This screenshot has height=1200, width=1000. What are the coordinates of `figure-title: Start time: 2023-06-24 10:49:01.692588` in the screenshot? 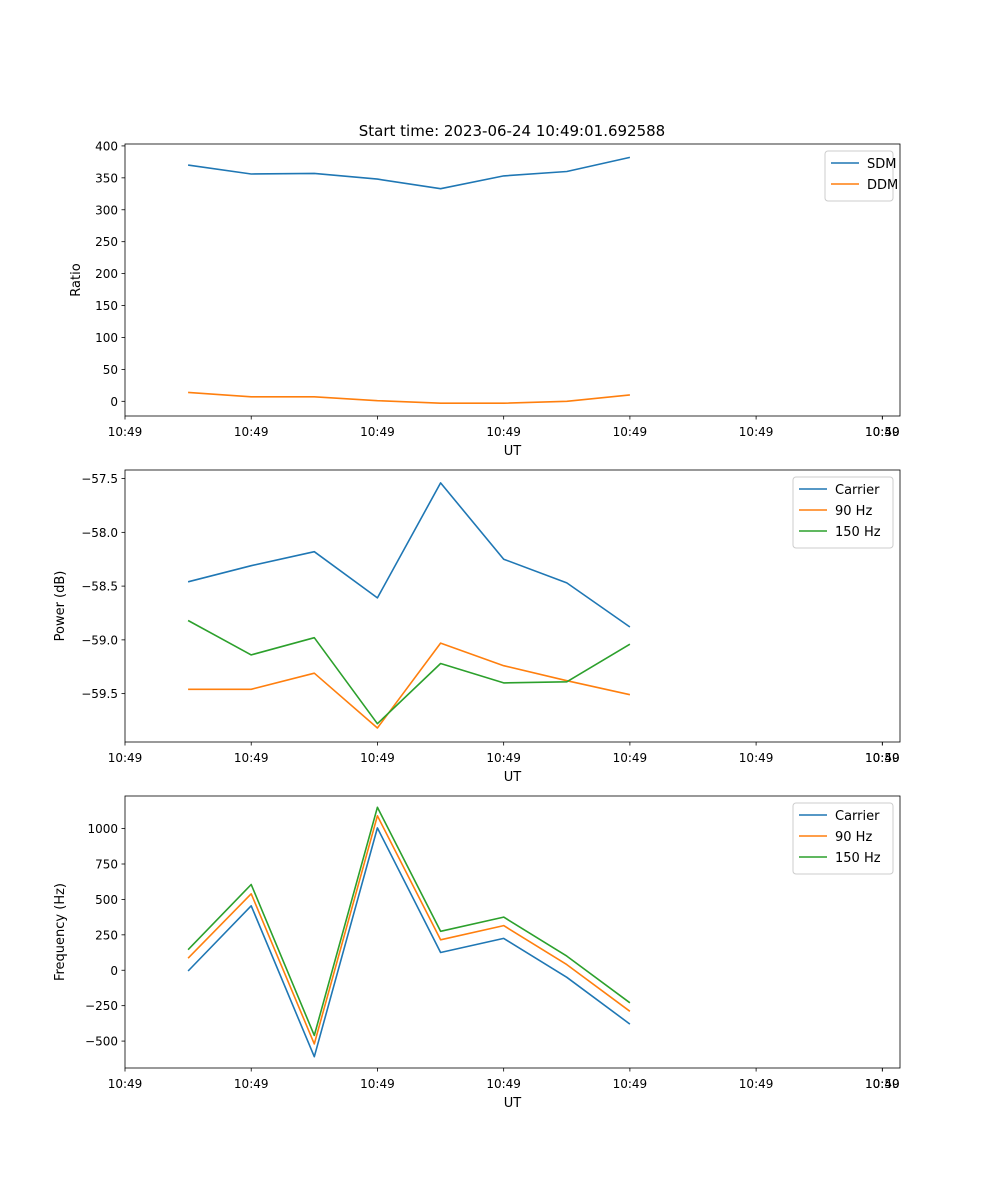 It's located at (512, 131).